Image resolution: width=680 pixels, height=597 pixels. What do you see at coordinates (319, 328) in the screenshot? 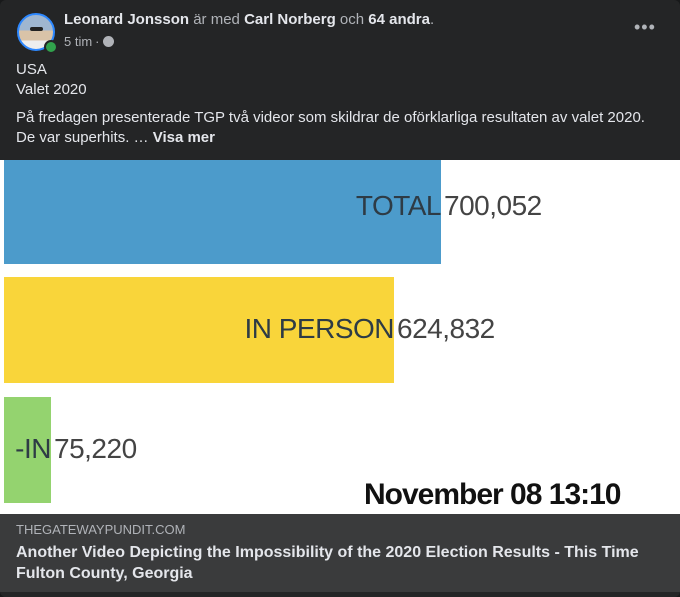
I see `bar-label: IN PERSON` at bounding box center [319, 328].